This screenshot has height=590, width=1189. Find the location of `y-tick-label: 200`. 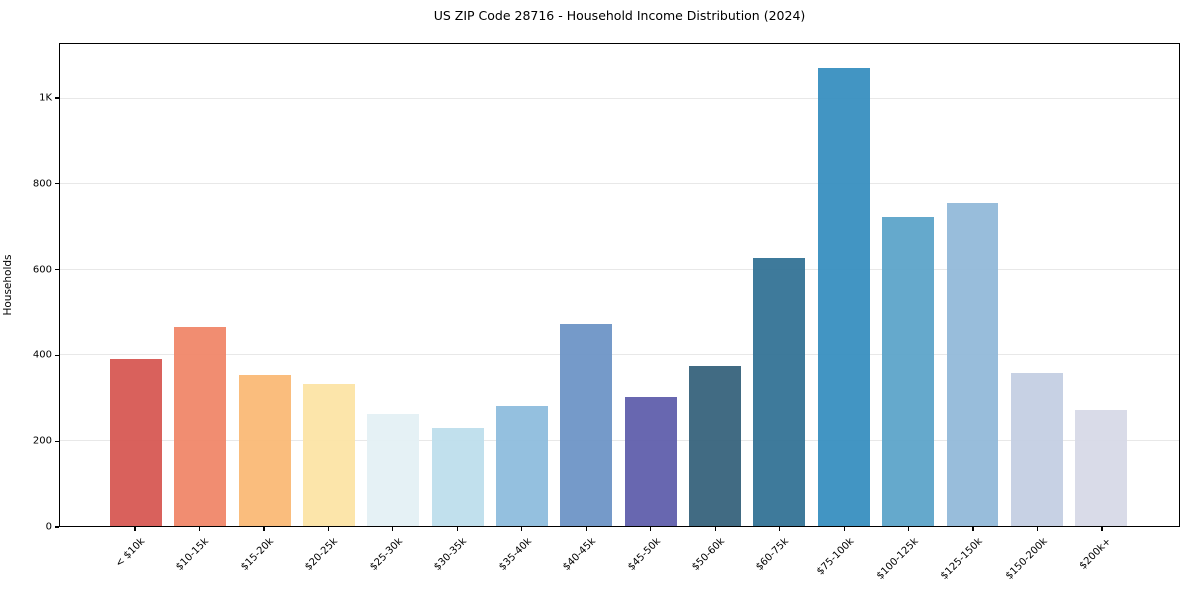

y-tick-label: 200 is located at coordinates (42, 441).